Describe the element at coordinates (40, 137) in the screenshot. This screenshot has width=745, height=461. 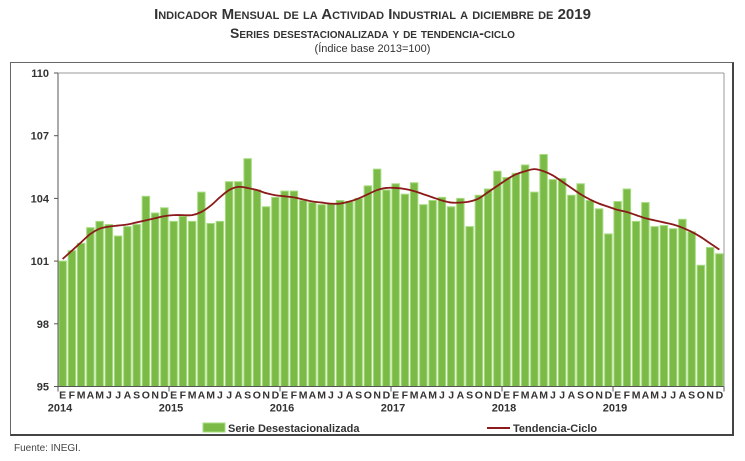
I see `y-tick-label: 107` at that location.